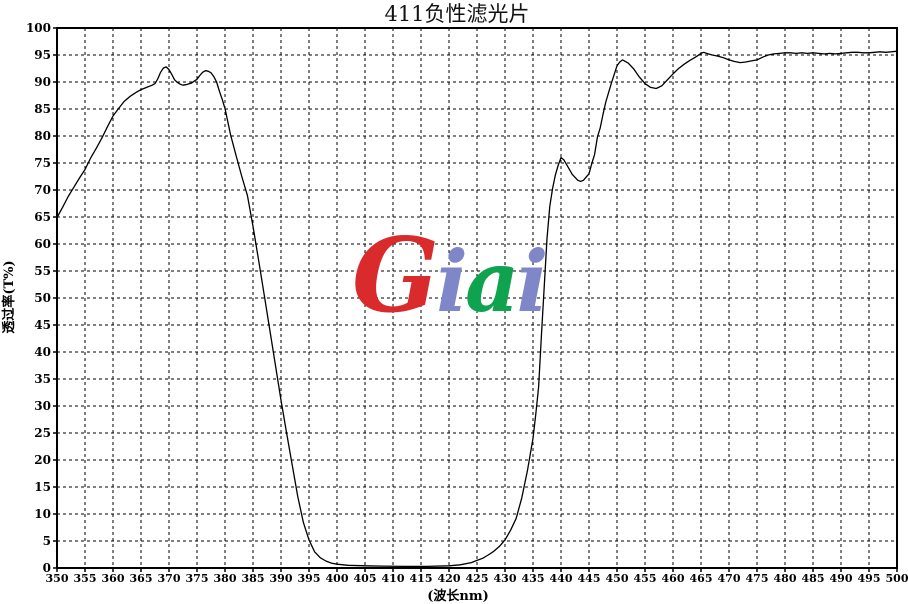 This screenshot has height=604, width=908. I want to click on x-tick-label: 385, so click(253, 578).